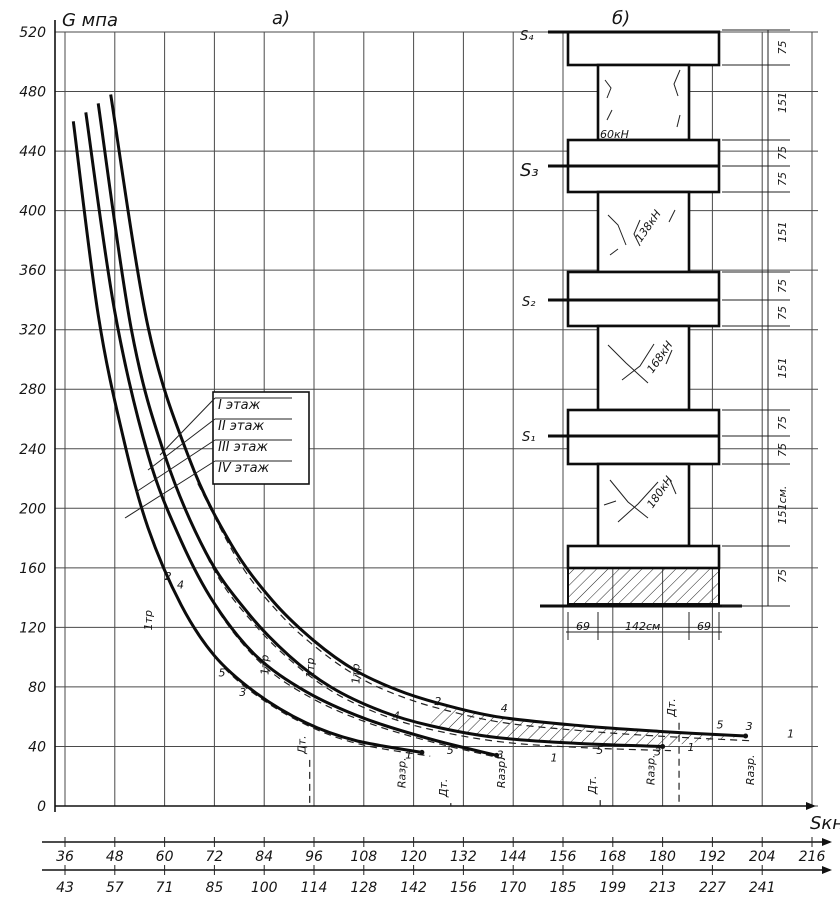  I want to click on curve-annotation: 2, so click(168, 576).